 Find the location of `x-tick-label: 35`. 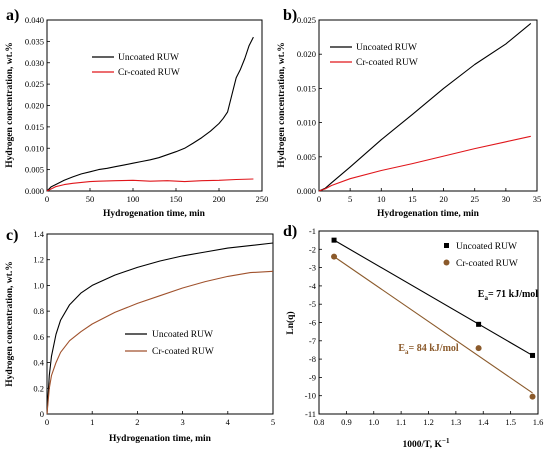

x-tick-label: 35 is located at coordinates (537, 199).